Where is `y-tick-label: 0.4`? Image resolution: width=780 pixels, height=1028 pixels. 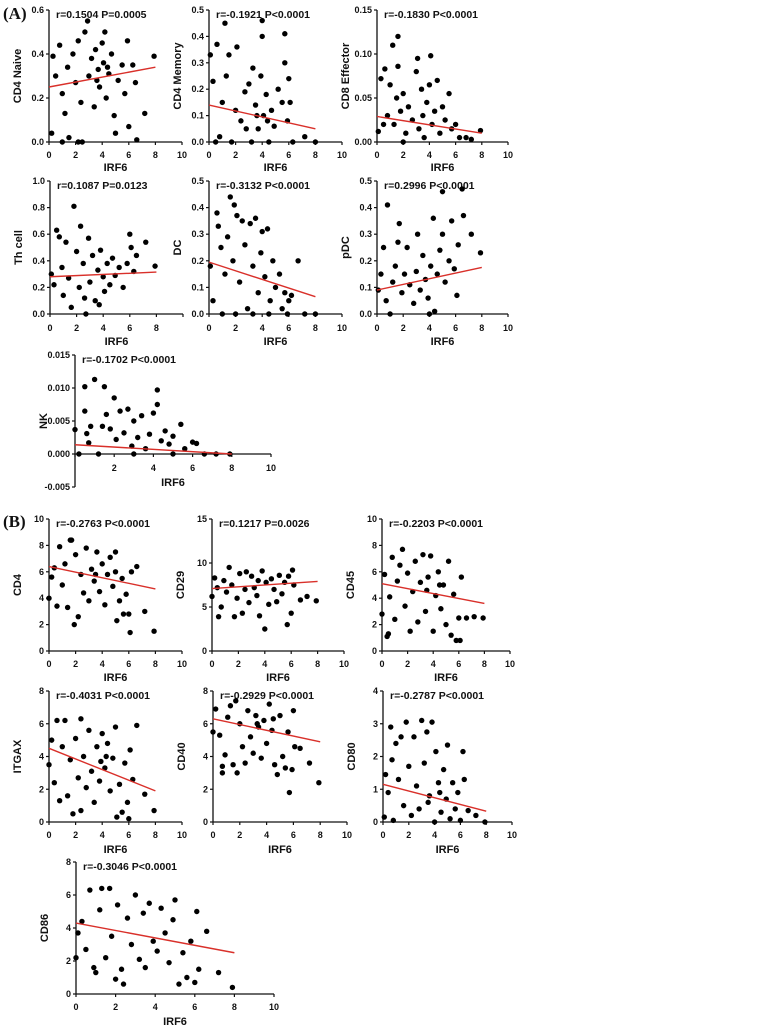 y-tick-label: 0.4 is located at coordinates (37, 54).